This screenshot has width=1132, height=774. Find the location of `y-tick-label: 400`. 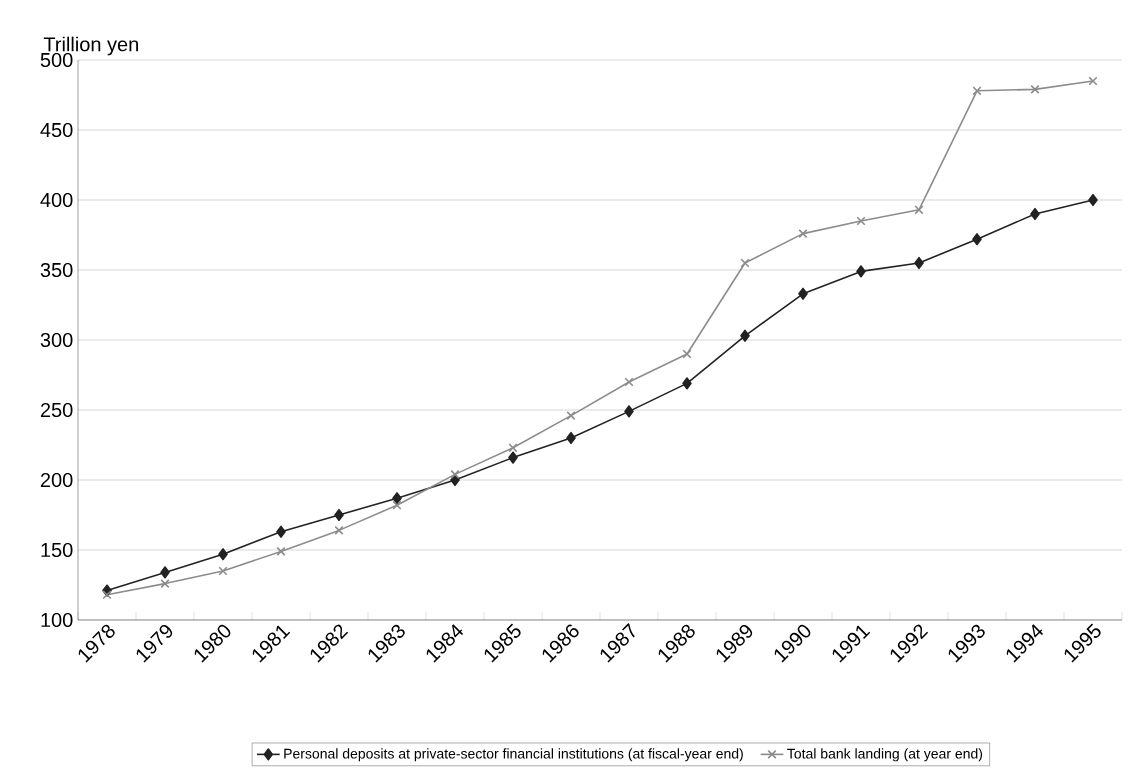

y-tick-label: 400 is located at coordinates (56, 200).